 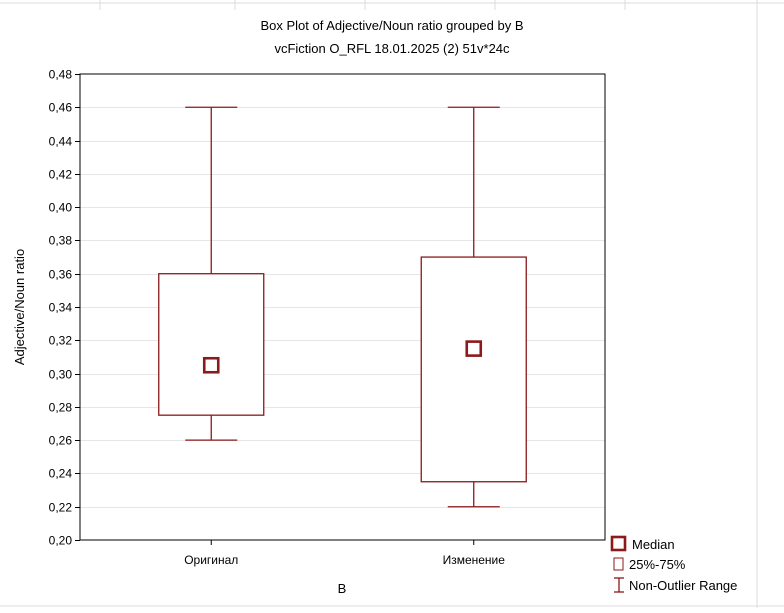 I want to click on y-tick-label: 0,24, so click(x=61, y=474).